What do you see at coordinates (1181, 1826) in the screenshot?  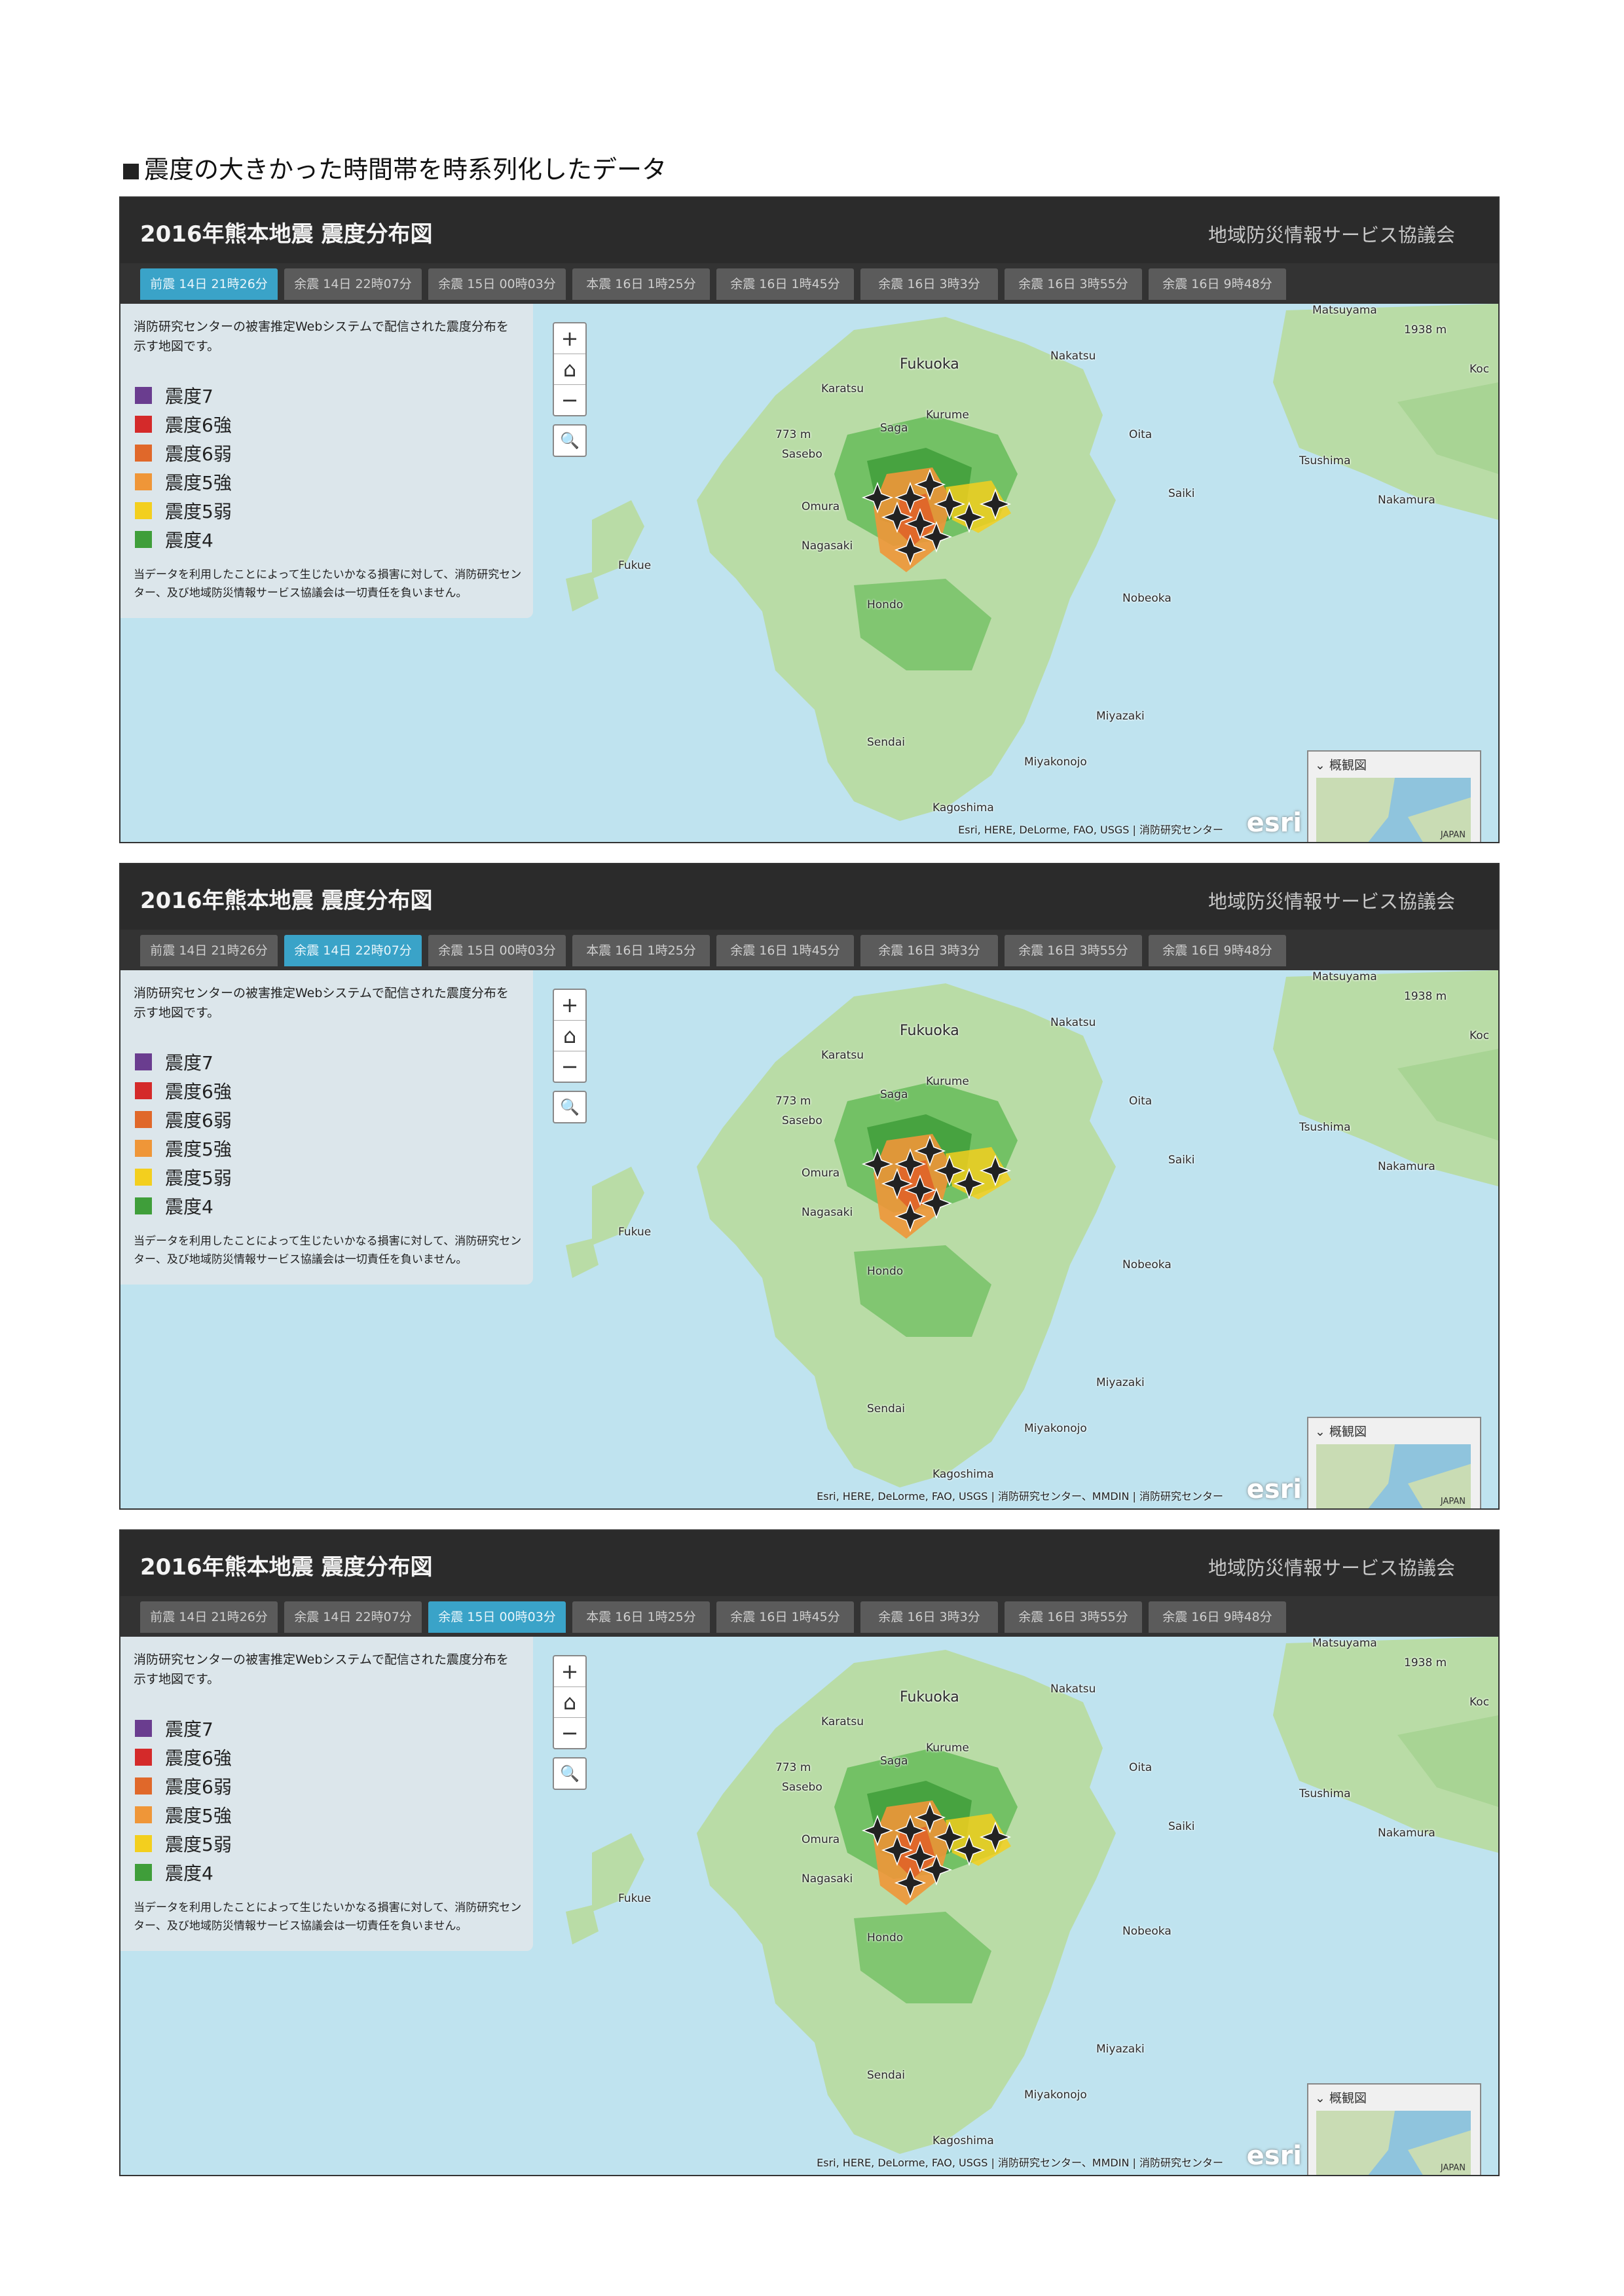 I see `place-saiki: Saiki` at bounding box center [1181, 1826].